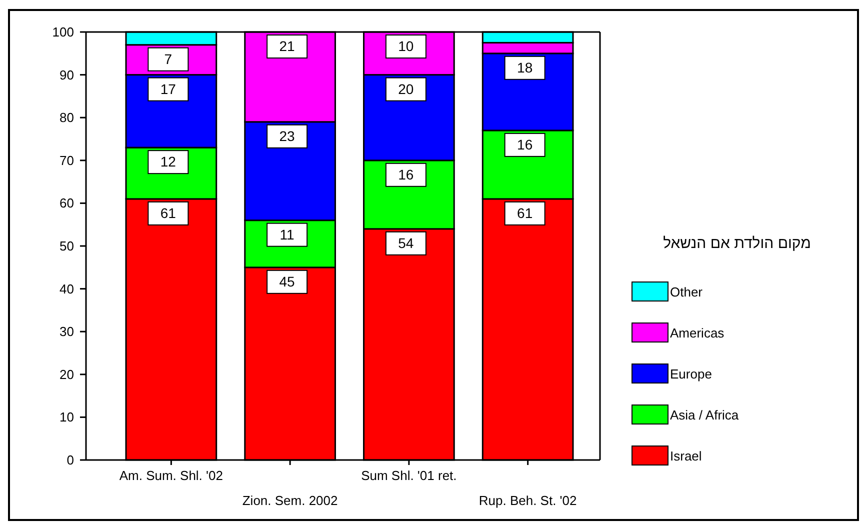  I want to click on y-tick-label: 70, so click(67, 160).